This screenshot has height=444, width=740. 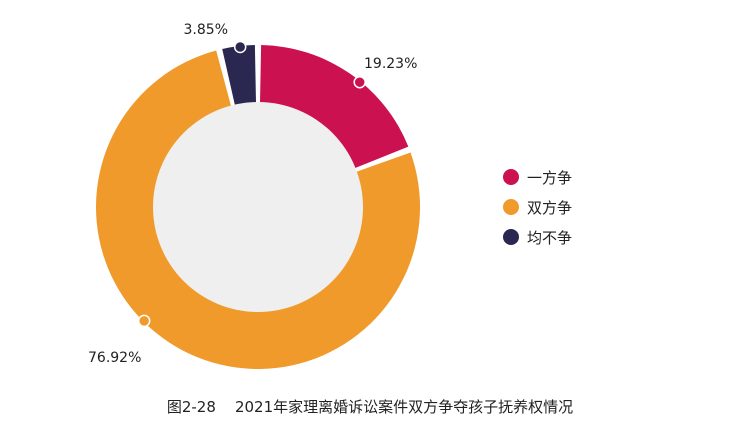 I want to click on legend: 一方争 双方争 均不争, so click(x=538, y=207).